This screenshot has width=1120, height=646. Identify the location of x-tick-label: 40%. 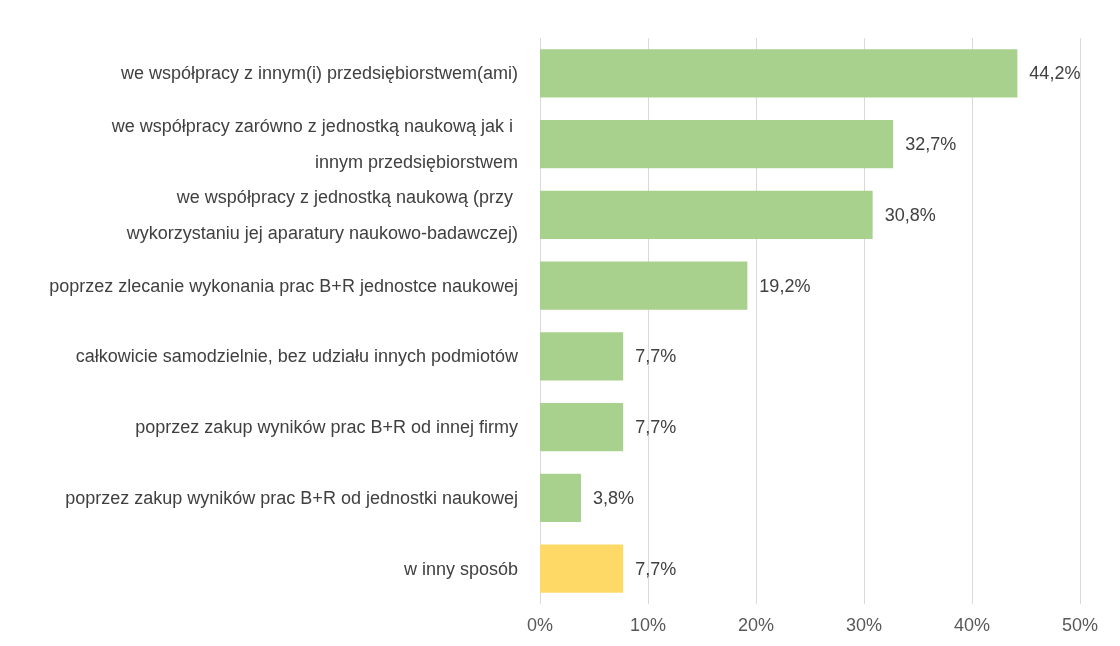
(972, 625).